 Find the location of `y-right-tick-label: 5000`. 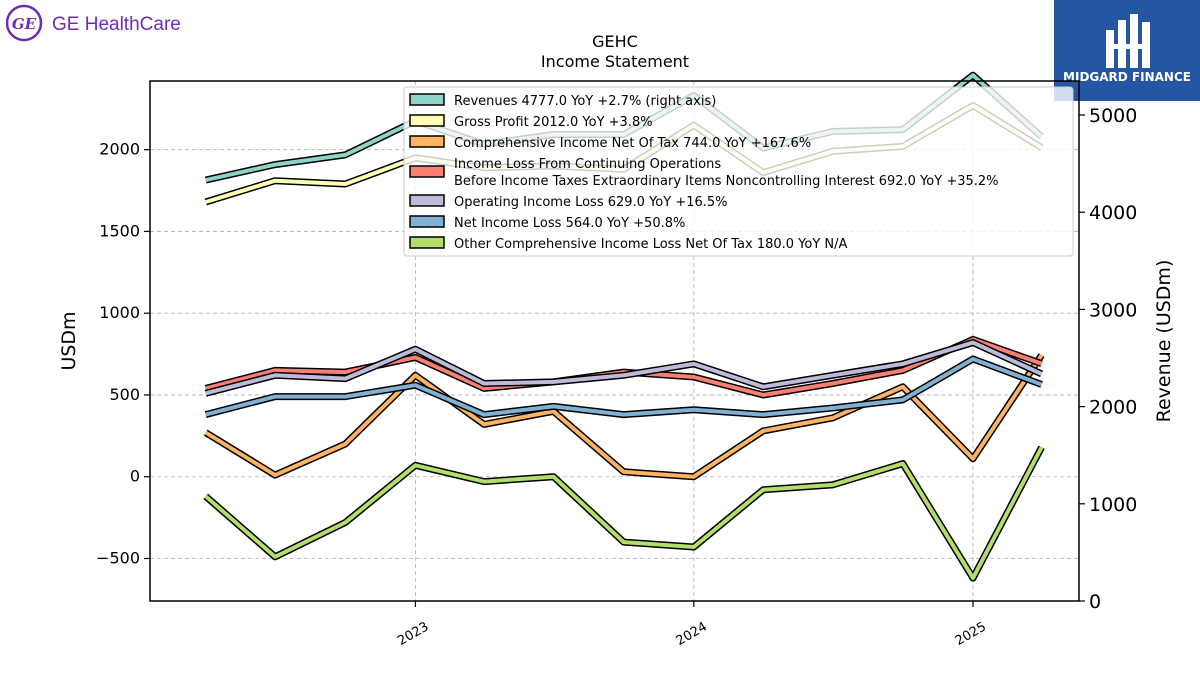

y-right-tick-label: 5000 is located at coordinates (1113, 116).